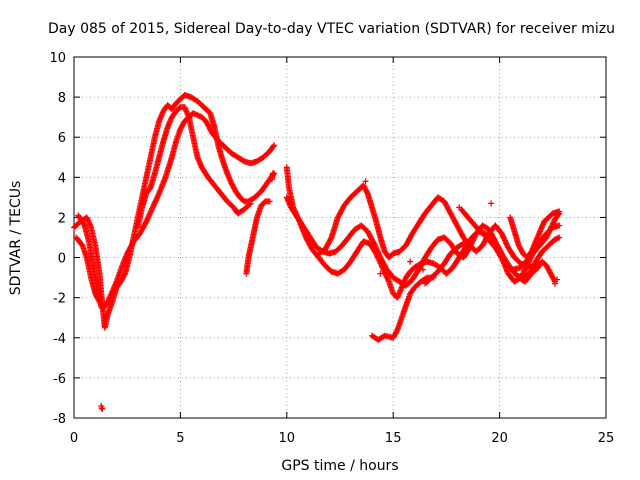 The image size is (640, 480). I want to click on x-tick-label: 25, so click(606, 438).